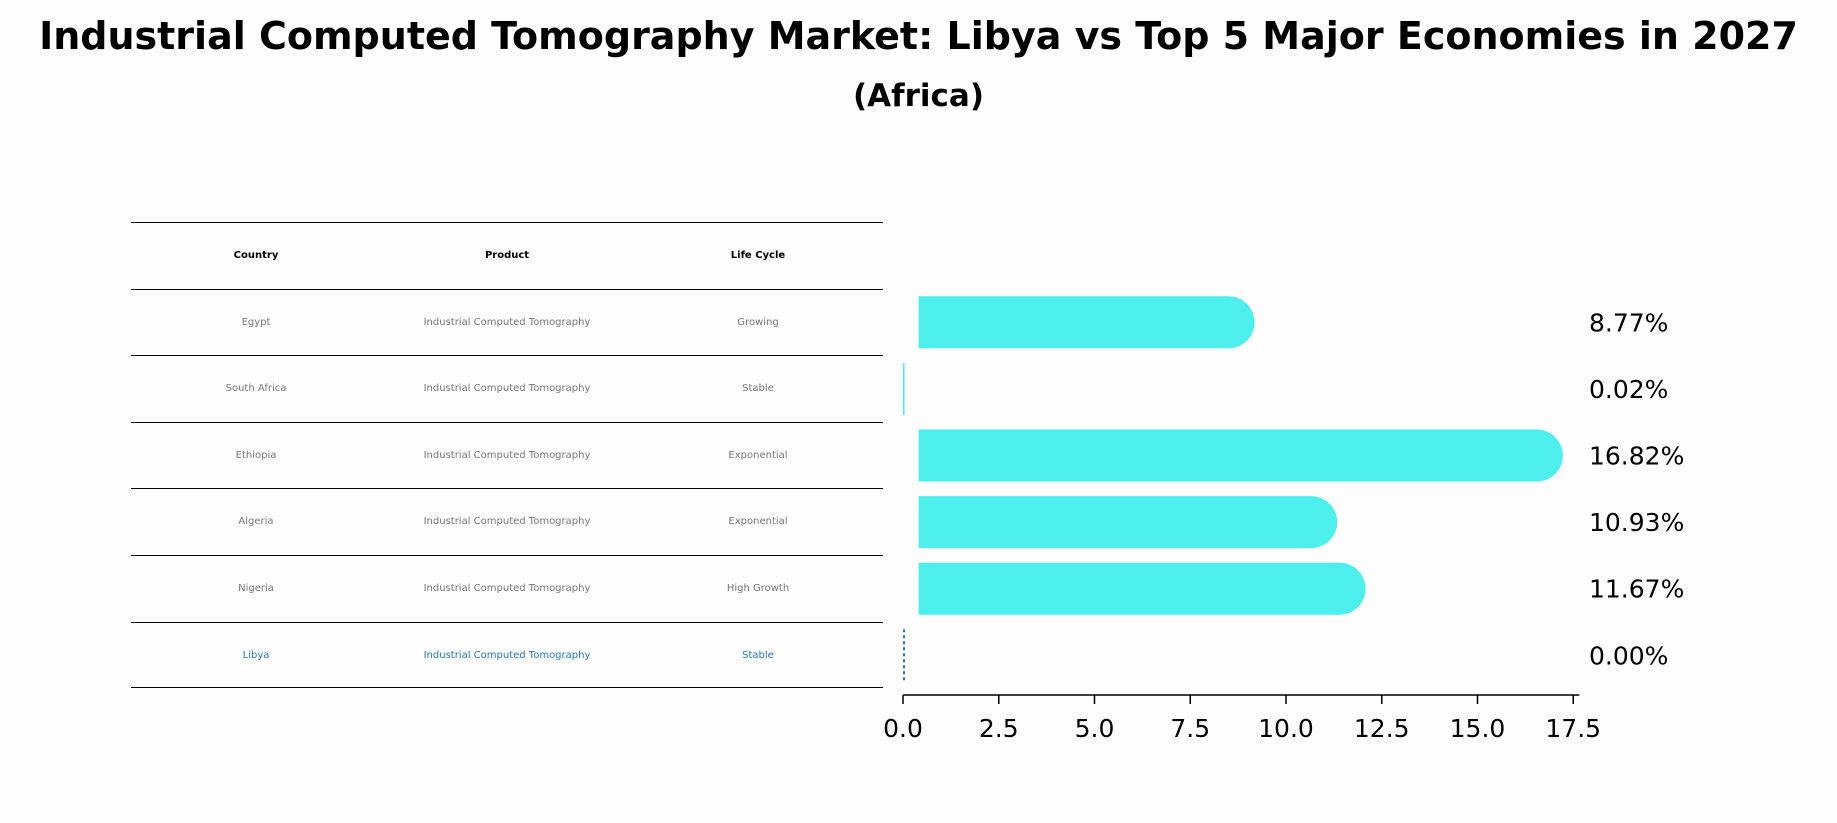 This screenshot has width=1837, height=823. I want to click on cell-country: Egypt, so click(256, 322).